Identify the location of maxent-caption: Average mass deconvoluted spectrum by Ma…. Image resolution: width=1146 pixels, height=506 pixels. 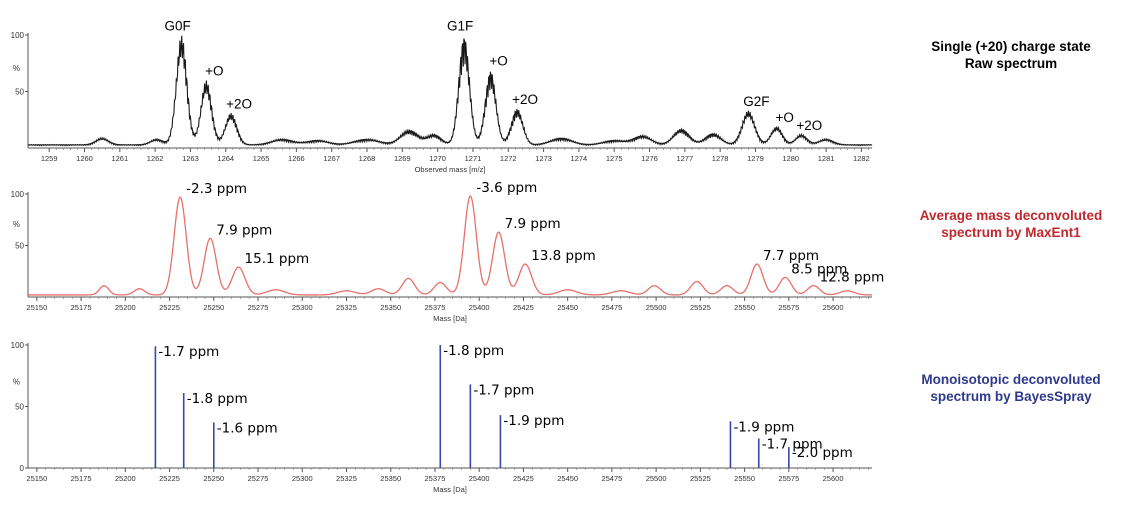
(1011, 224).